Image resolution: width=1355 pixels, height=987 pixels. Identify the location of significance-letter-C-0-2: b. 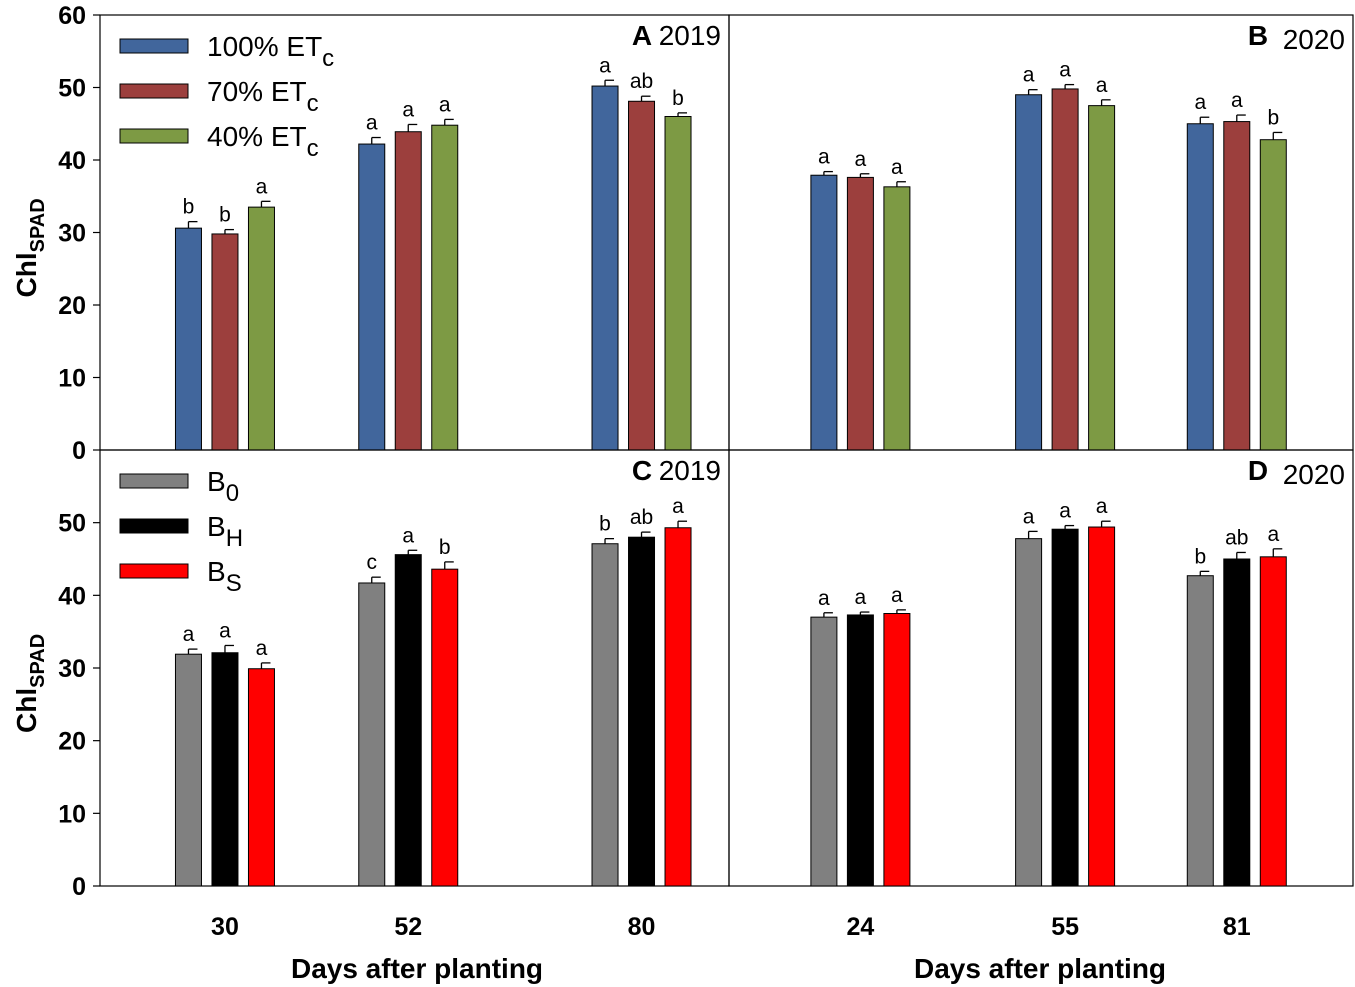
(605, 524).